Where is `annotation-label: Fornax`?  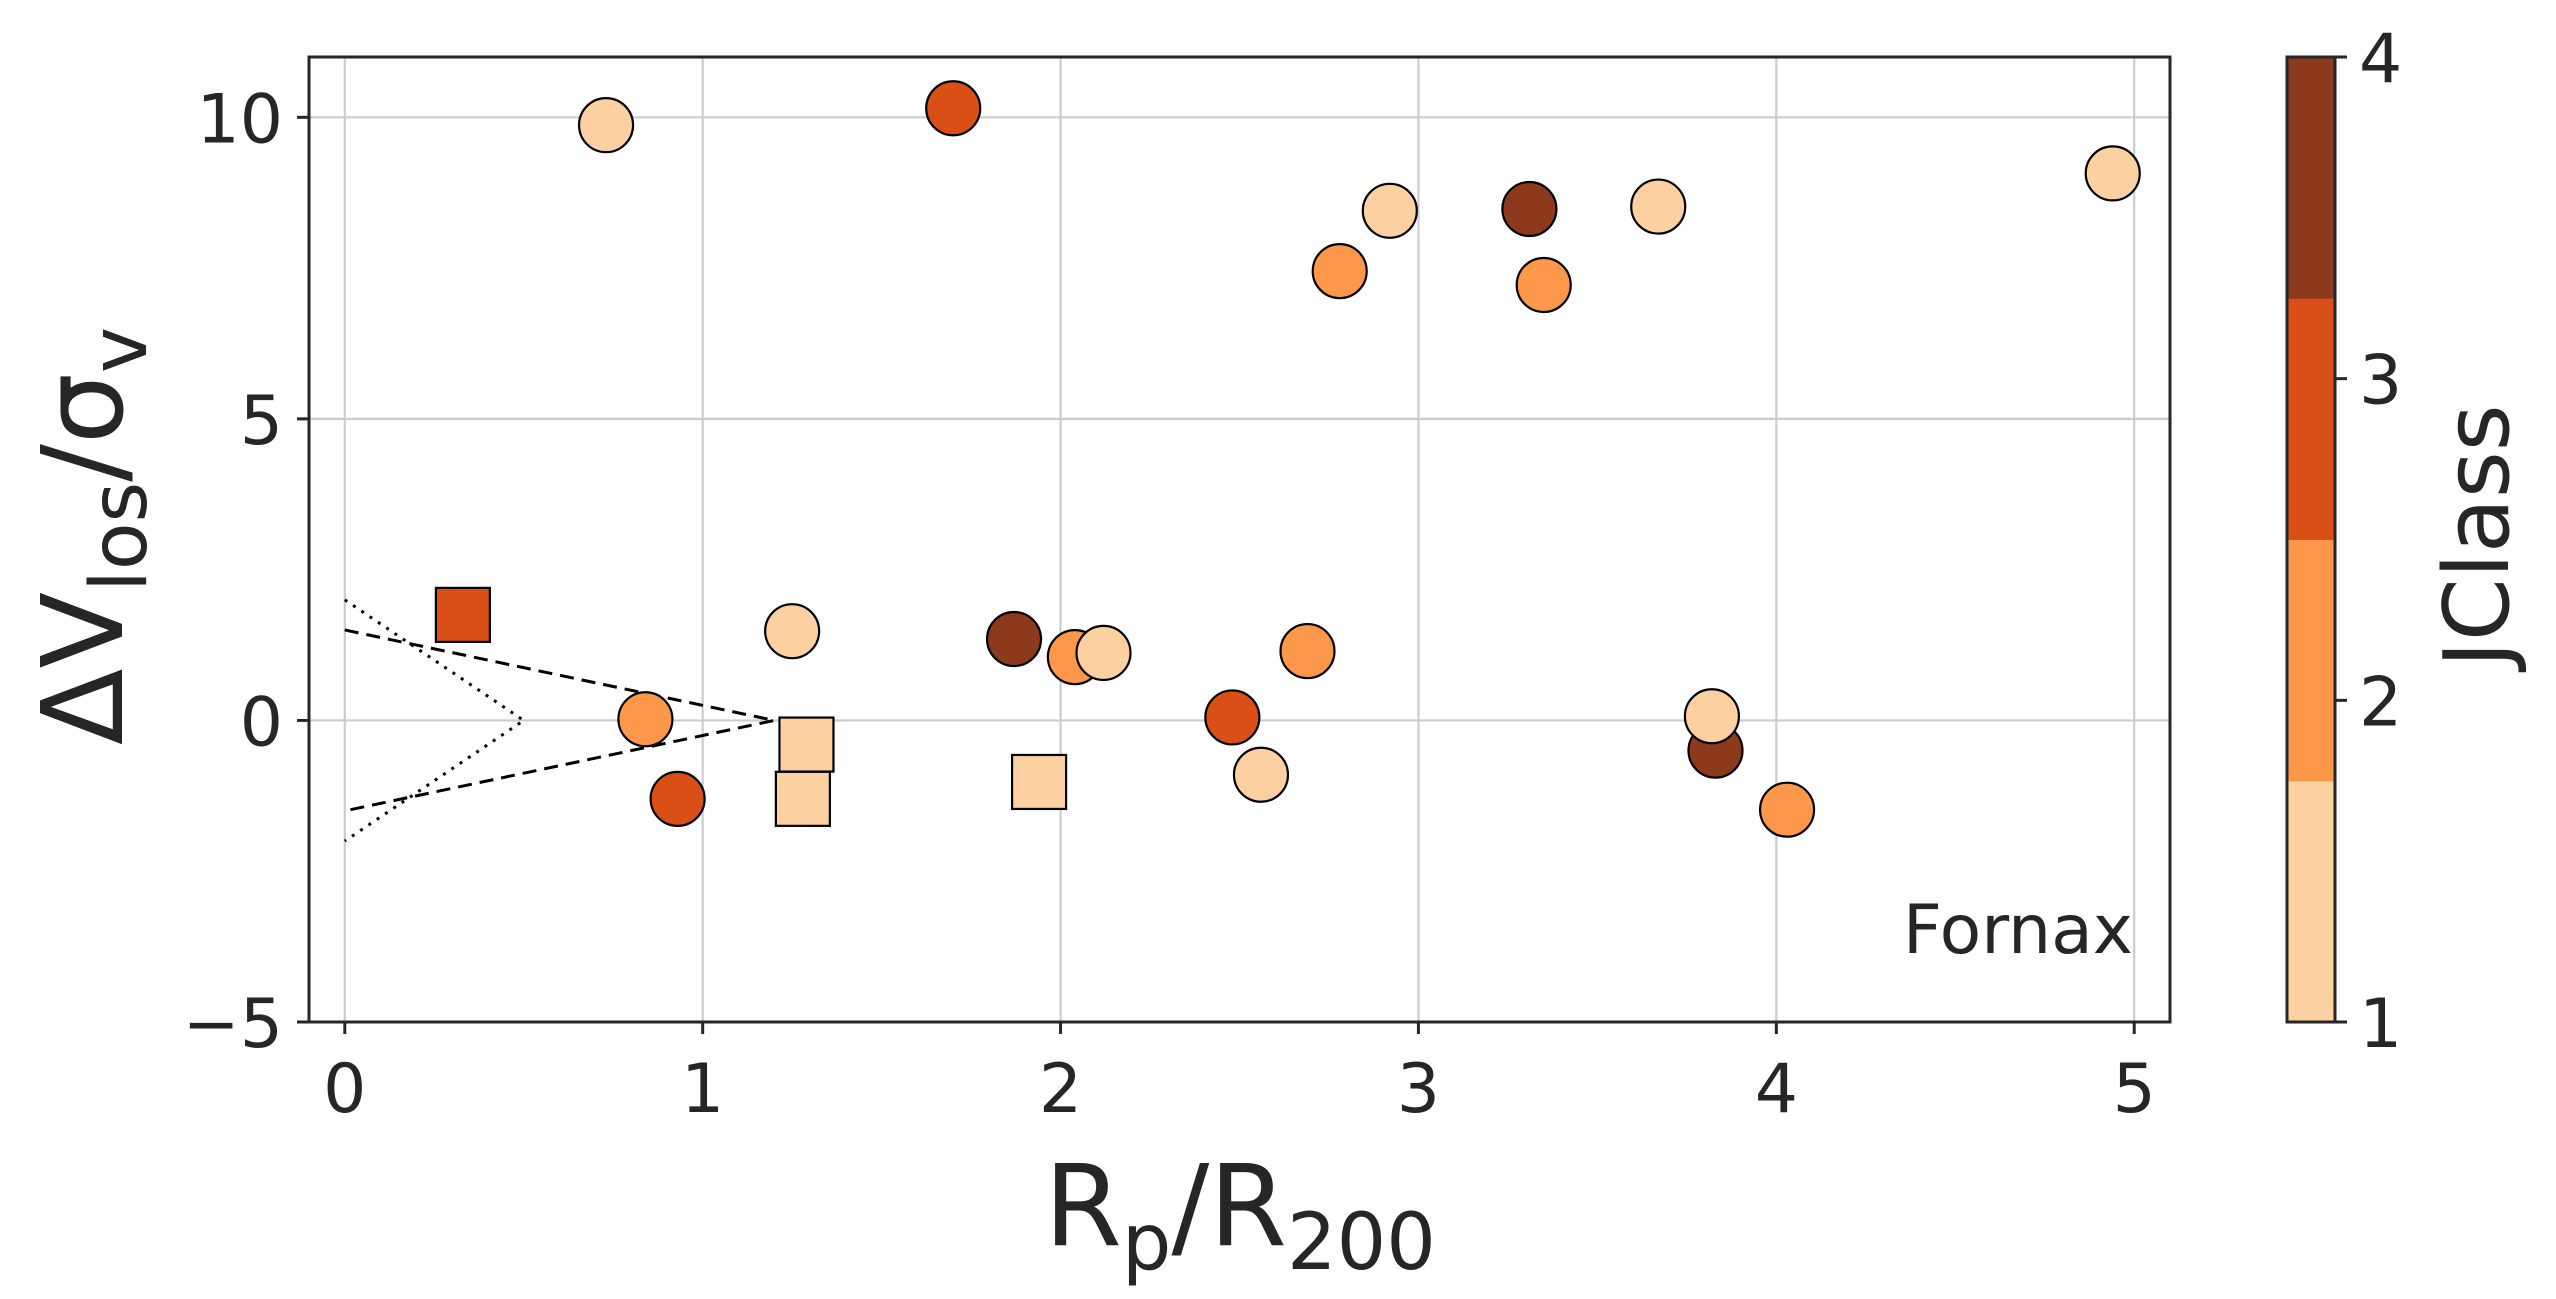 annotation-label: Fornax is located at coordinates (2018, 930).